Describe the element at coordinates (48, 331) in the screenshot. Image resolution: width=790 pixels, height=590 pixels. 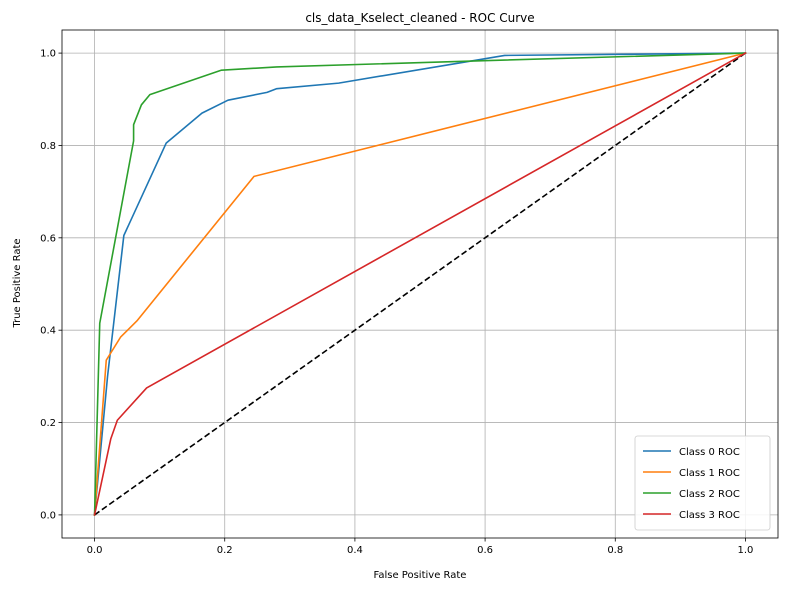
I see `y-tick-label: 0.4` at that location.